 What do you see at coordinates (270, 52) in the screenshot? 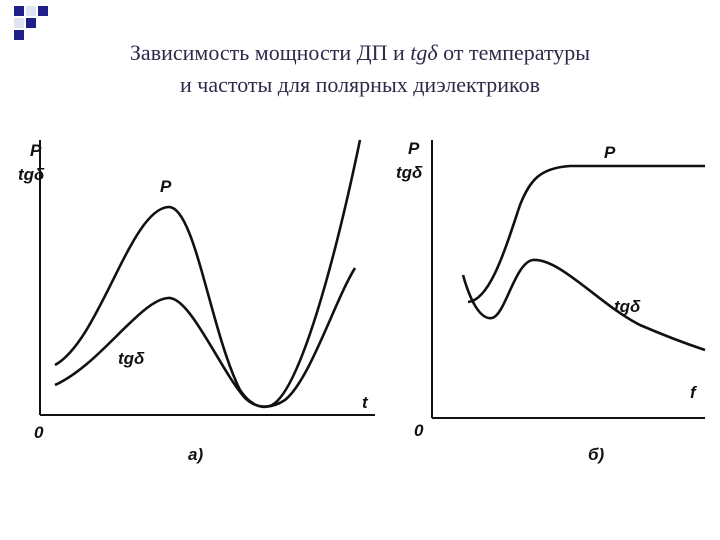
I see `title-text: Зависимость мощности ДП и` at bounding box center [270, 52].